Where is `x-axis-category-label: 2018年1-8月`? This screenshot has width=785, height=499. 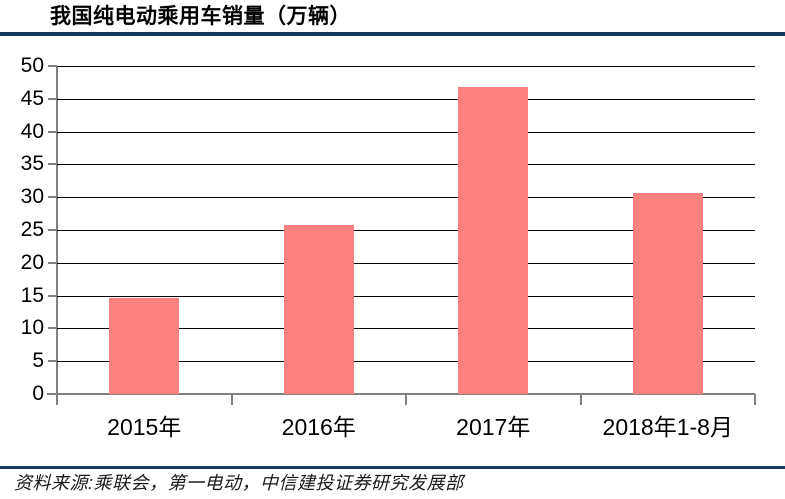
x-axis-category-label: 2018年1-8月 is located at coordinates (667, 427).